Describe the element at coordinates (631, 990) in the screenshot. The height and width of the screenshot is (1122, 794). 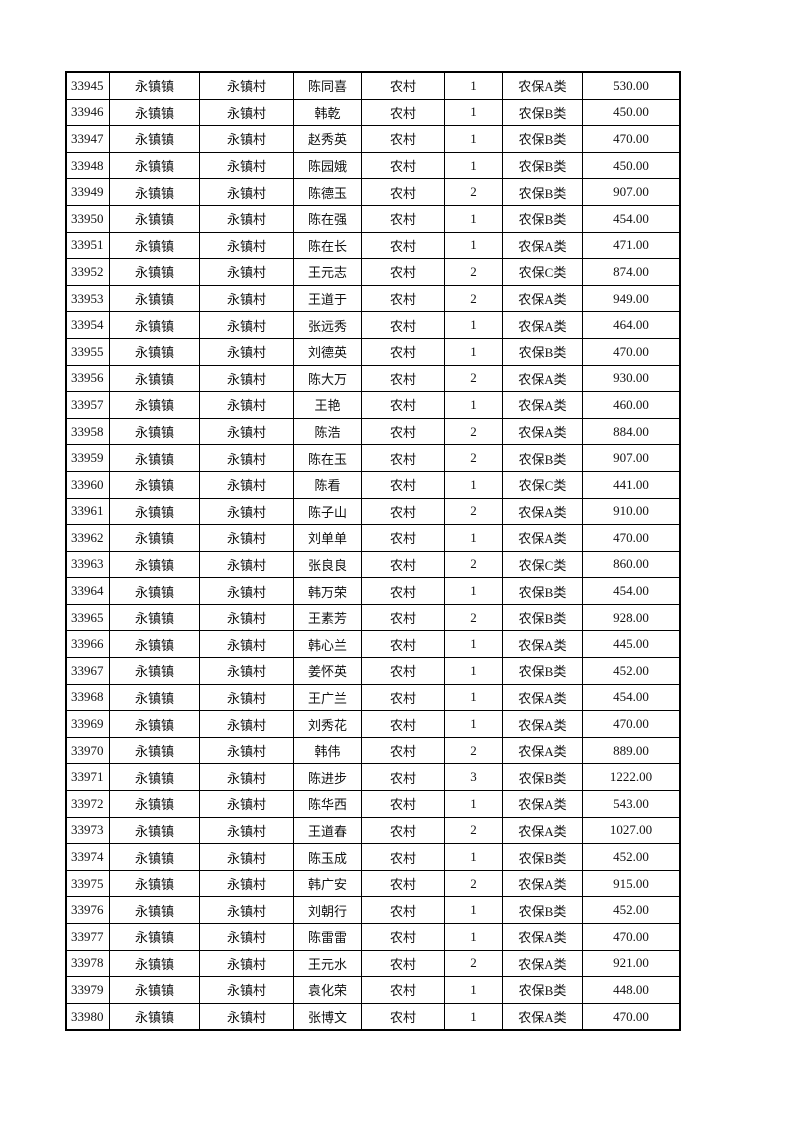
I see `cell-amount: 448.00` at that location.